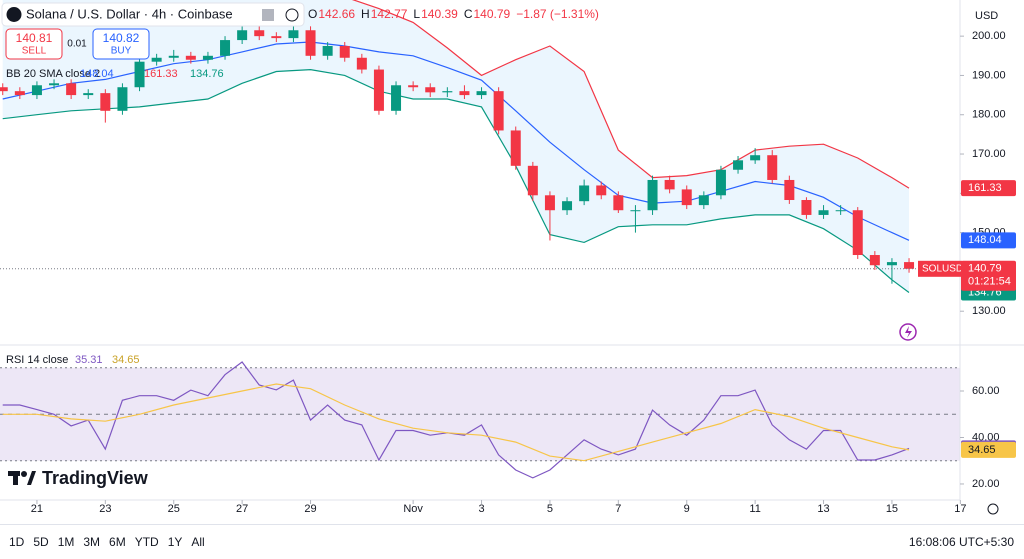 This screenshot has width=1024, height=559. Describe the element at coordinates (161, 74) in the screenshot. I see `bb-value: 161.33` at that location.